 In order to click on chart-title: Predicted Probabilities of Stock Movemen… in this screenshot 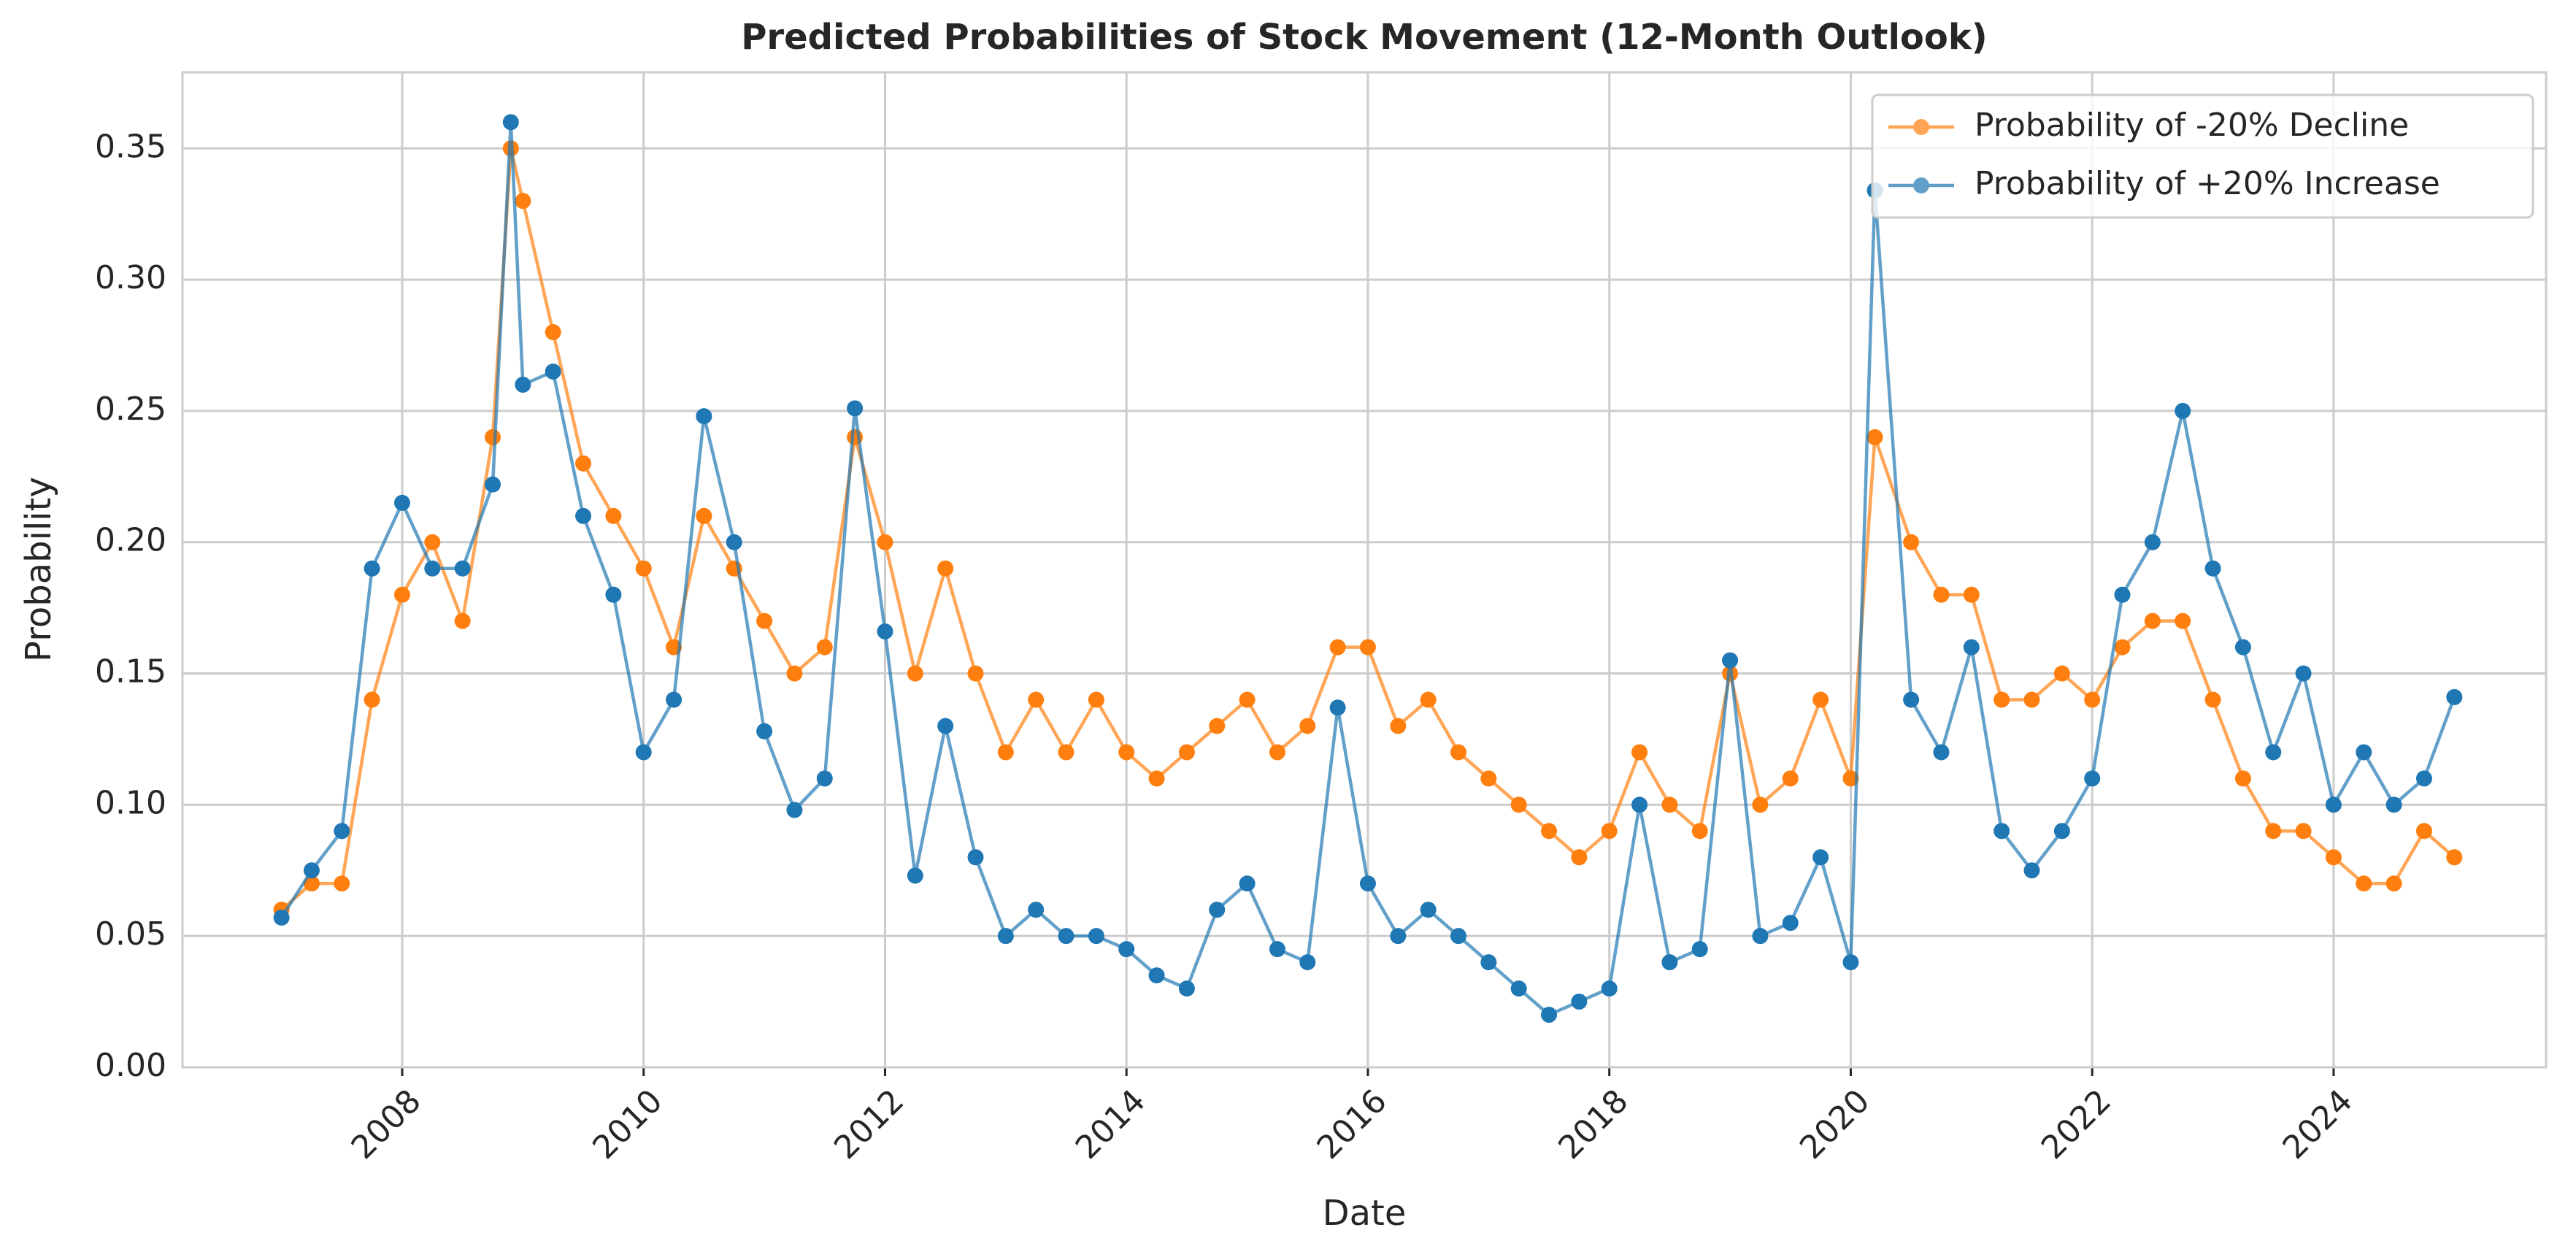, I will do `click(1364, 37)`.